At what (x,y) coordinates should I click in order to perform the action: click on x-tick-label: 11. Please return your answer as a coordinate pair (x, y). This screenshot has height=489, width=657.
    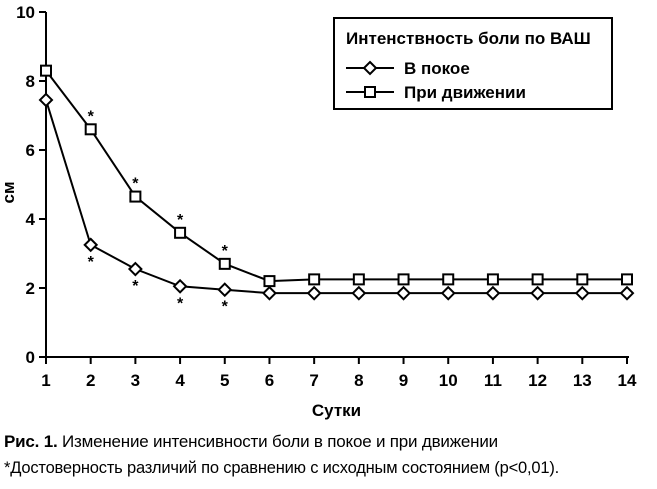
    Looking at the image, I should click on (493, 380).